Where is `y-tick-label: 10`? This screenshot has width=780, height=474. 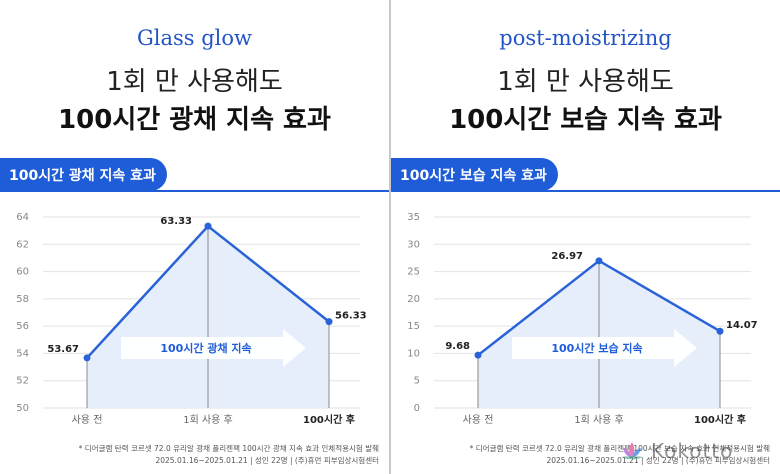 y-tick-label: 10 is located at coordinates (413, 353).